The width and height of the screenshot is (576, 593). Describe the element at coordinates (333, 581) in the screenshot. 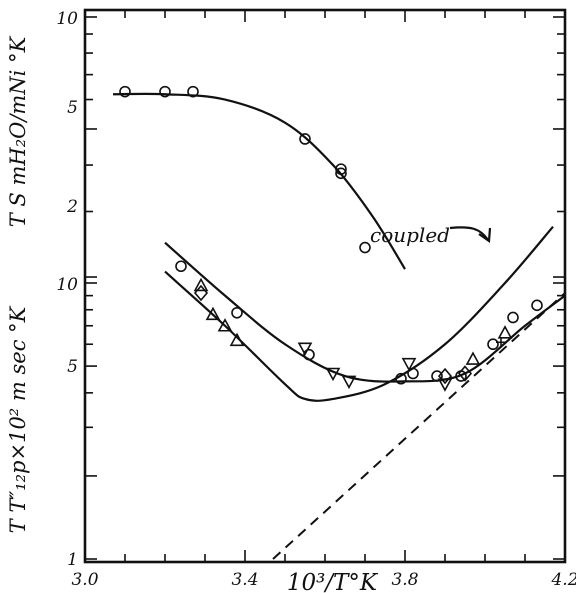

I see `x-axis-label: 10³/T°K` at that location.